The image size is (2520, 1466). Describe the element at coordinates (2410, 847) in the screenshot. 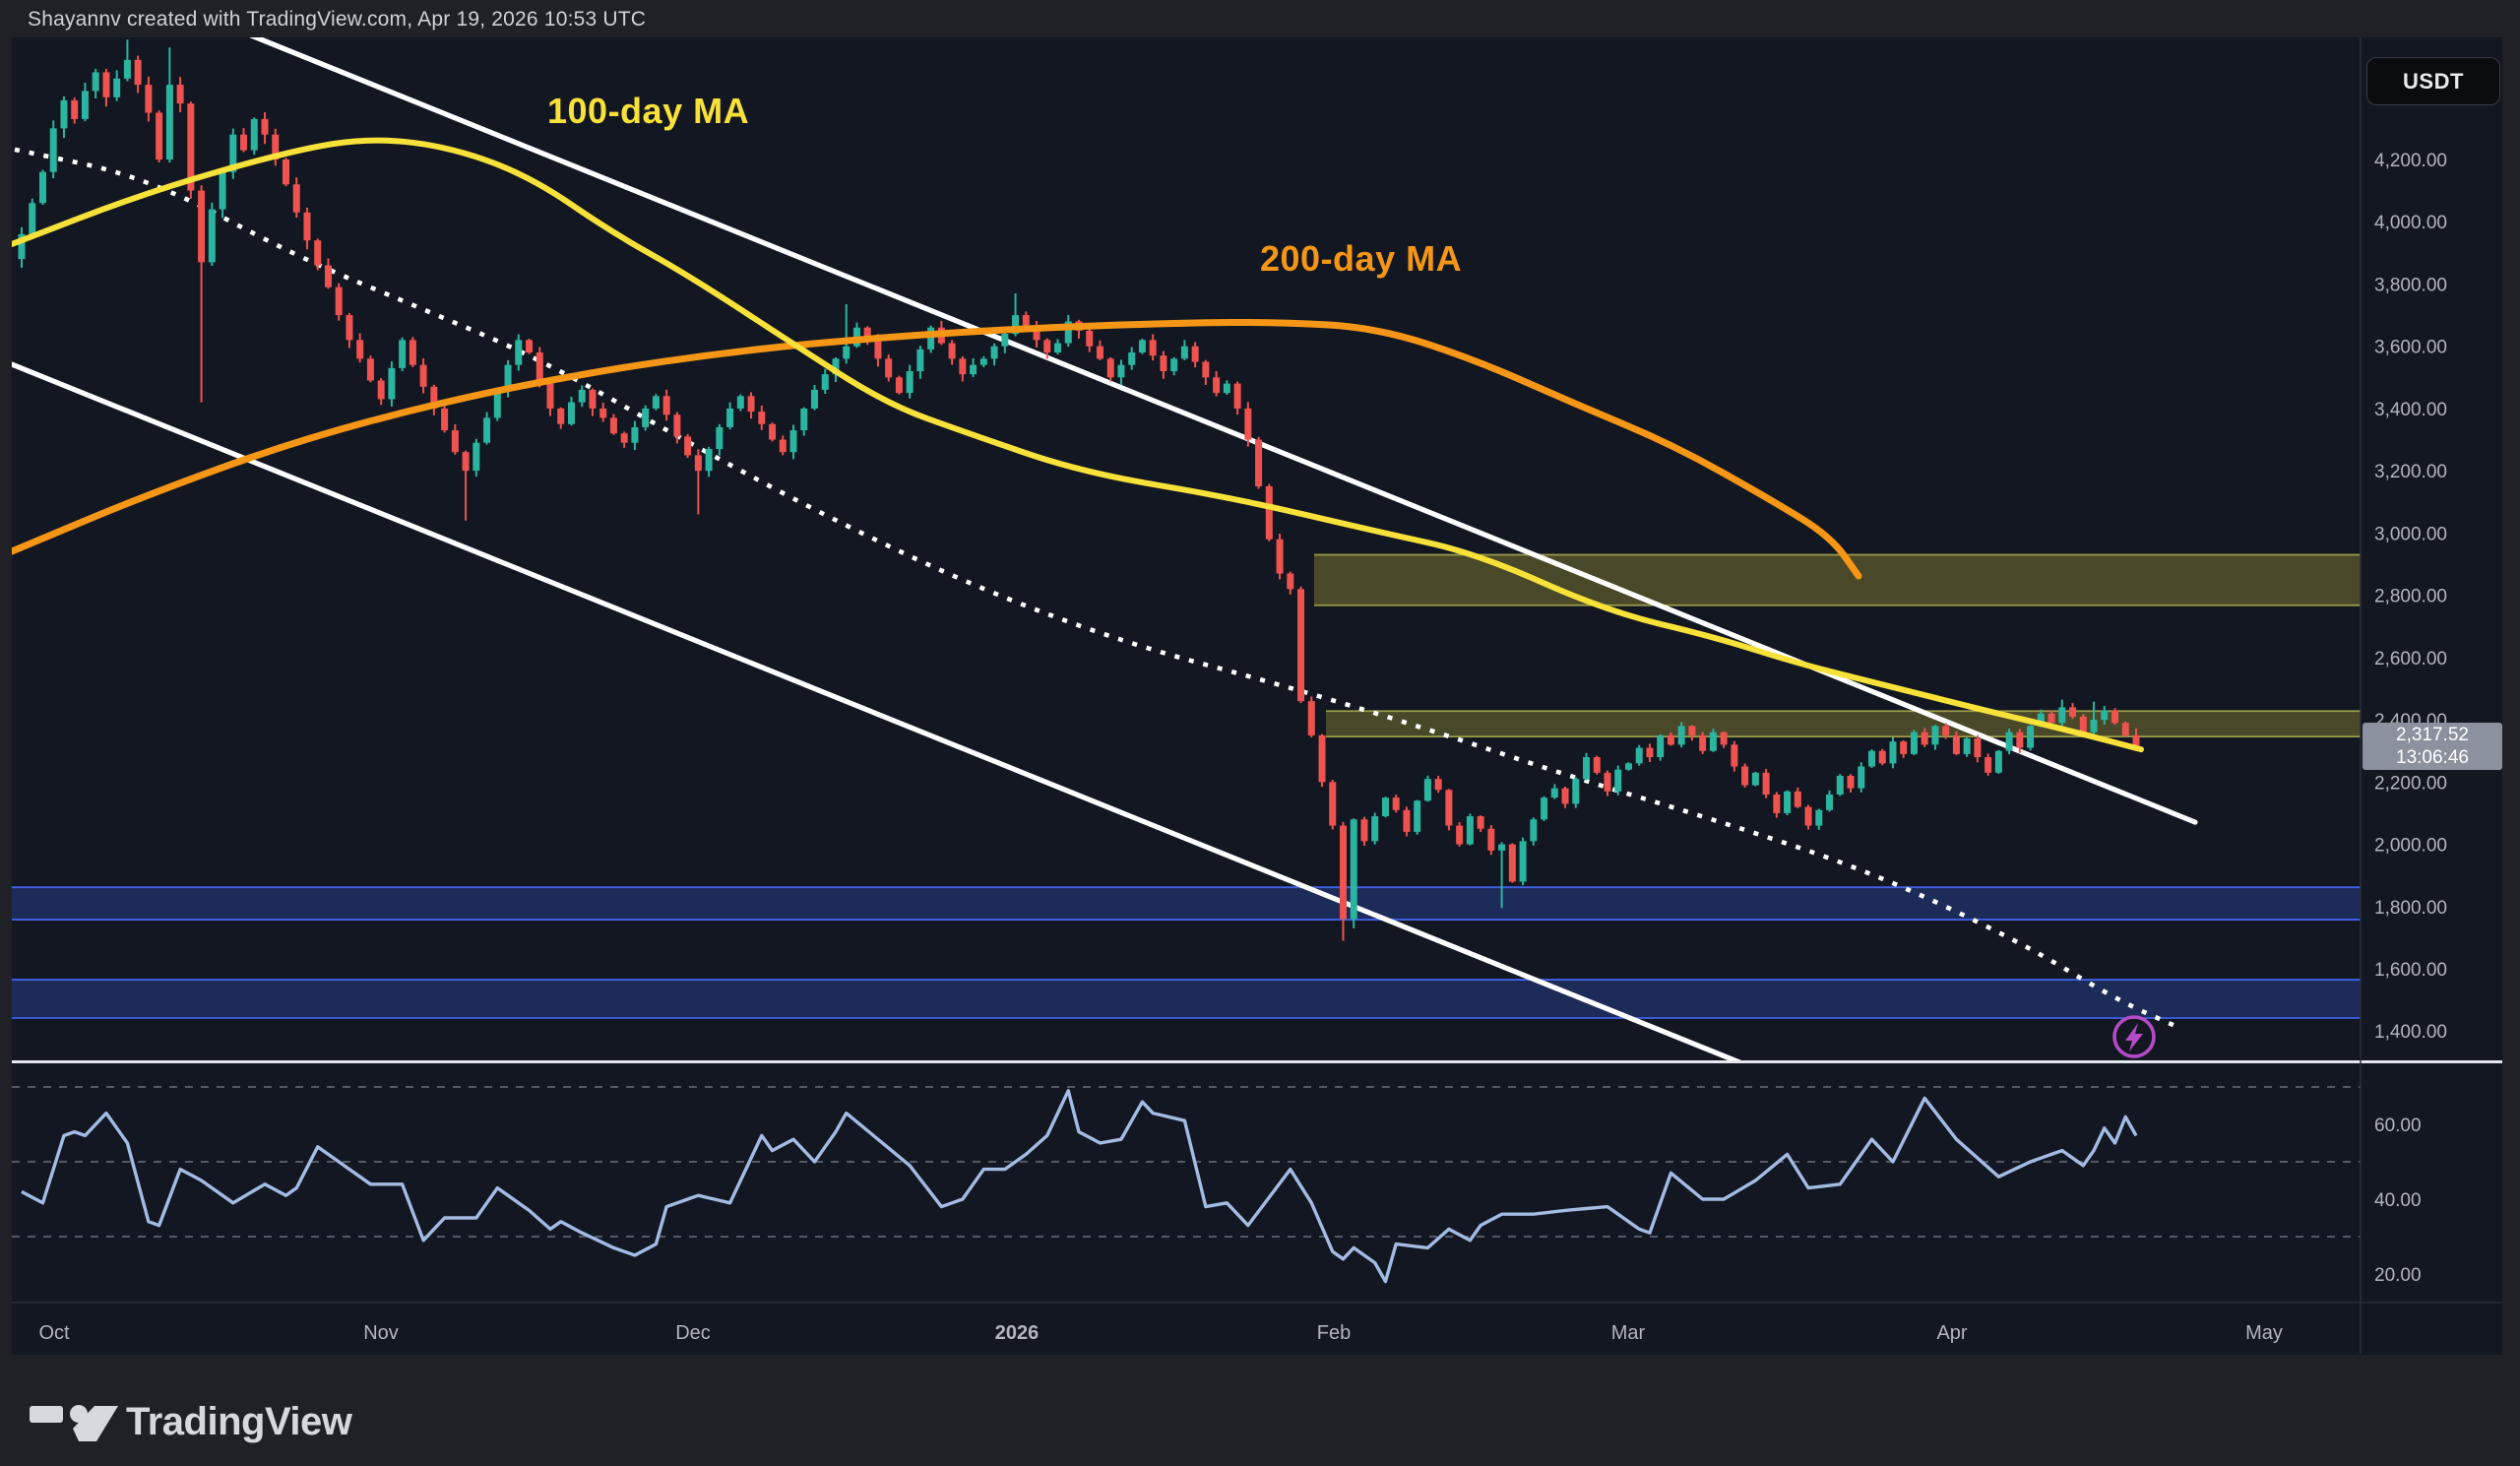

I see `price-tick-label: 2,000.00` at that location.